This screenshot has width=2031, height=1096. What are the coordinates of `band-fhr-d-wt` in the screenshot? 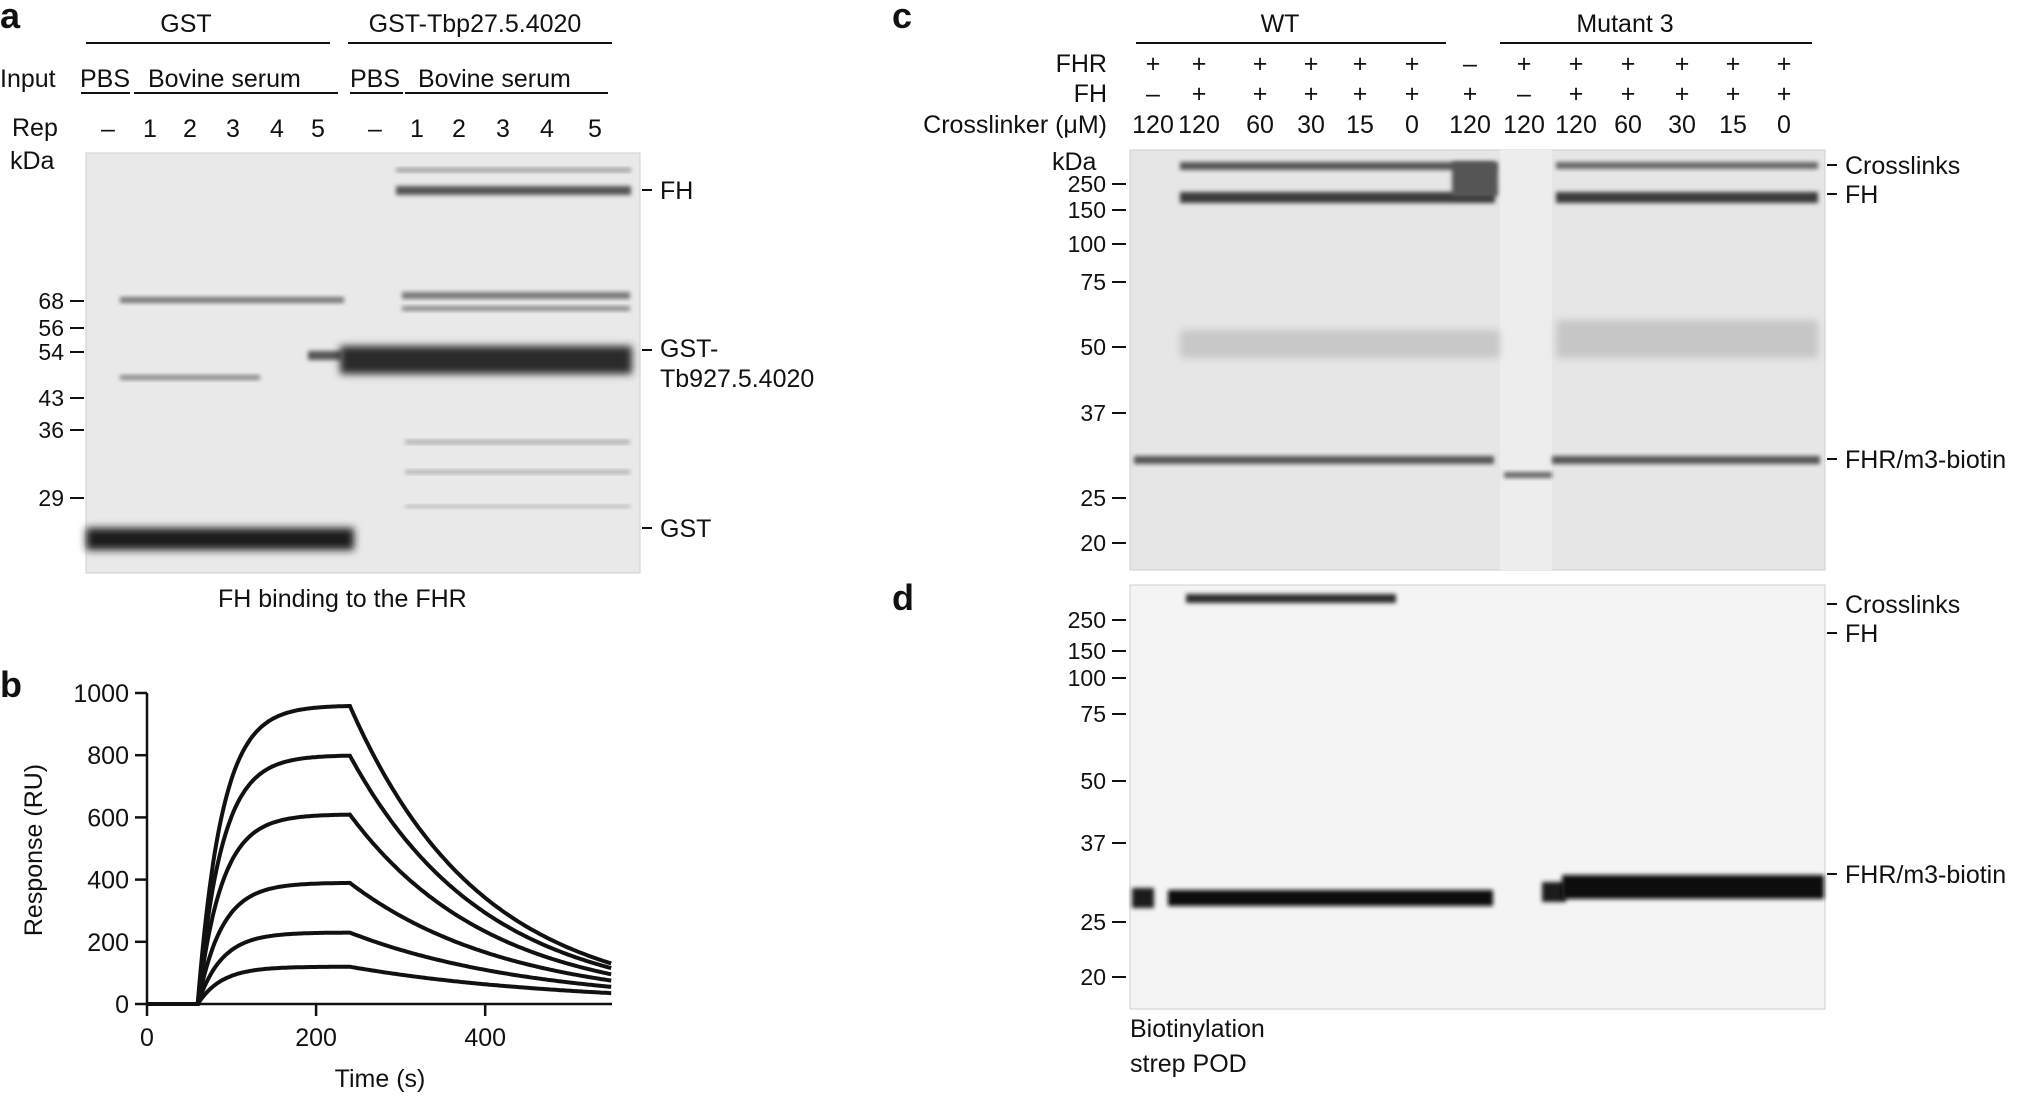 It's located at (1330, 898).